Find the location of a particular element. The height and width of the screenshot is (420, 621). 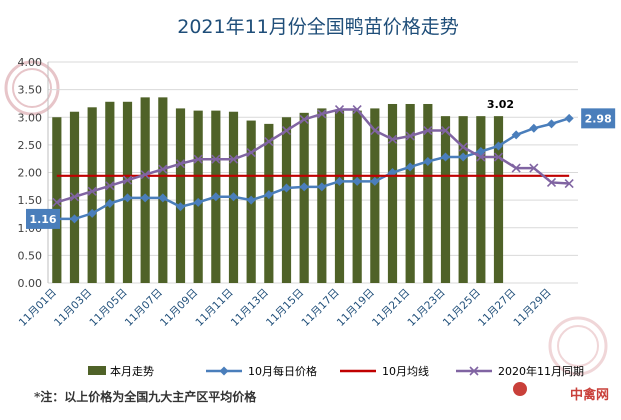

y-axis-ticks: 0.000.501.001.502.002.503.003.504.00 is located at coordinates (30, 173).